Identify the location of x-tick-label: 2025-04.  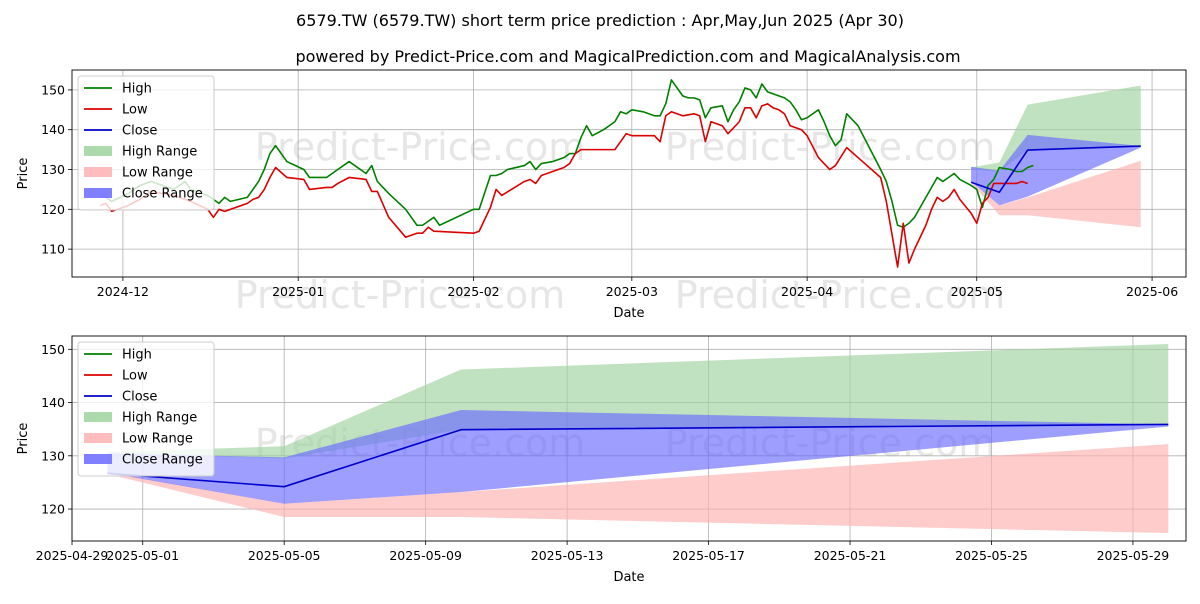
(807, 291).